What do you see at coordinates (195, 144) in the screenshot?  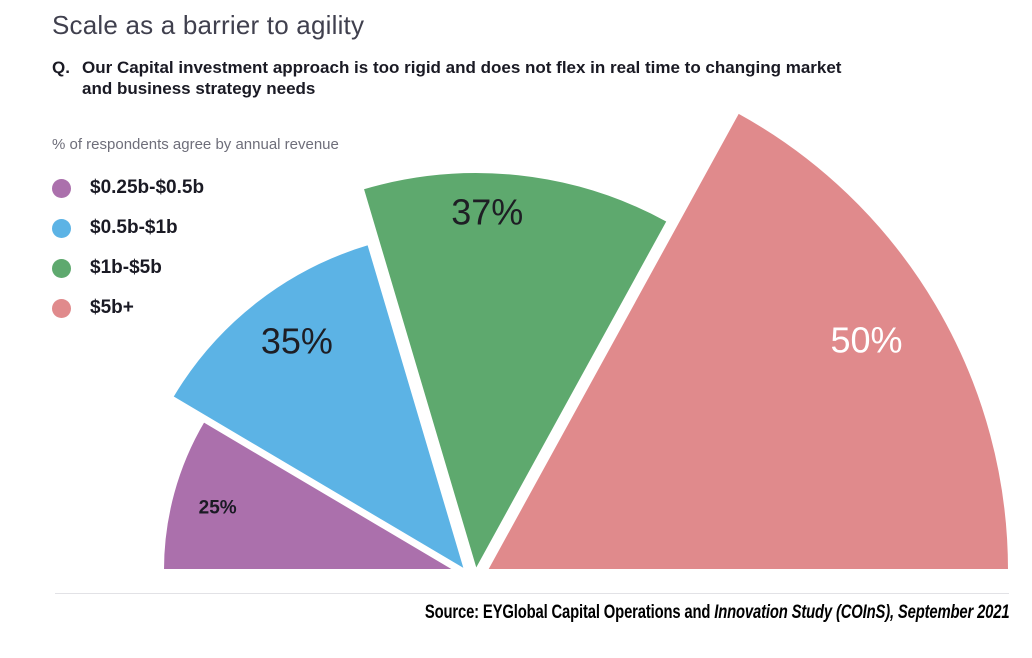 I see `legend-header: % of respondents agree by annual revenue` at bounding box center [195, 144].